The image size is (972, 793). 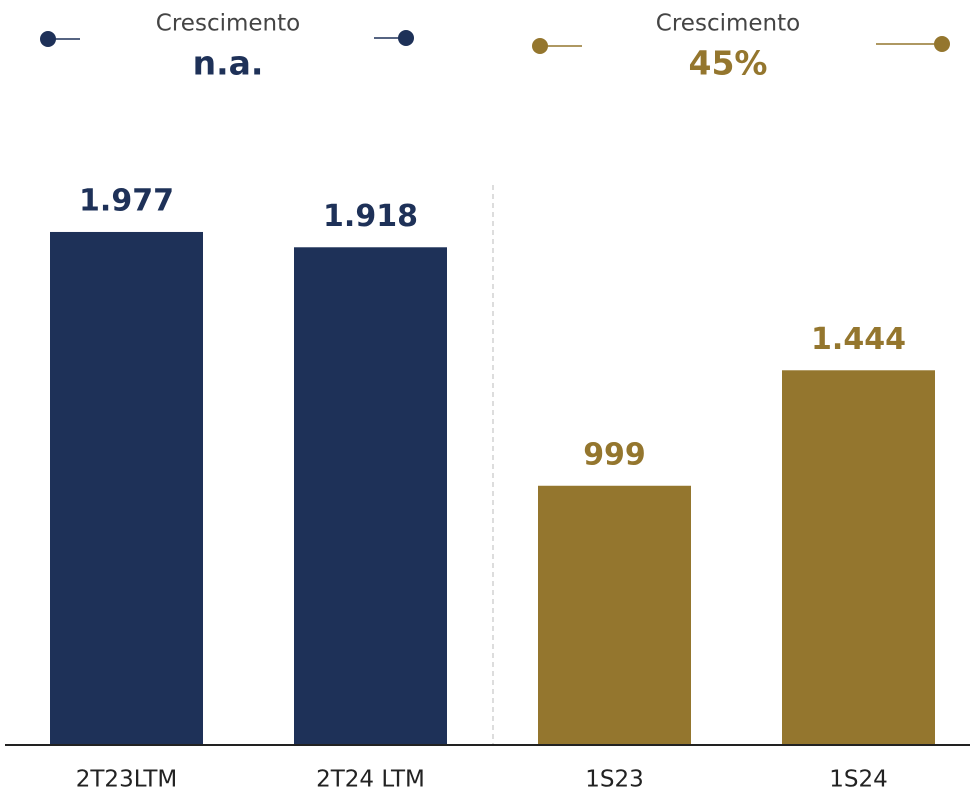 I want to click on value-label: 999, so click(x=614, y=454).